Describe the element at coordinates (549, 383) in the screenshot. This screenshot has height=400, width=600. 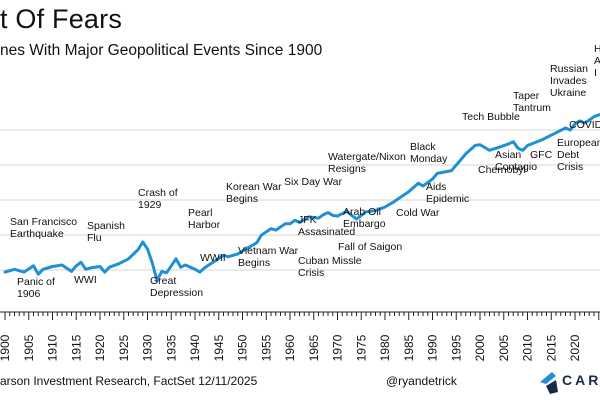
I see `logo-mark-icon` at that location.